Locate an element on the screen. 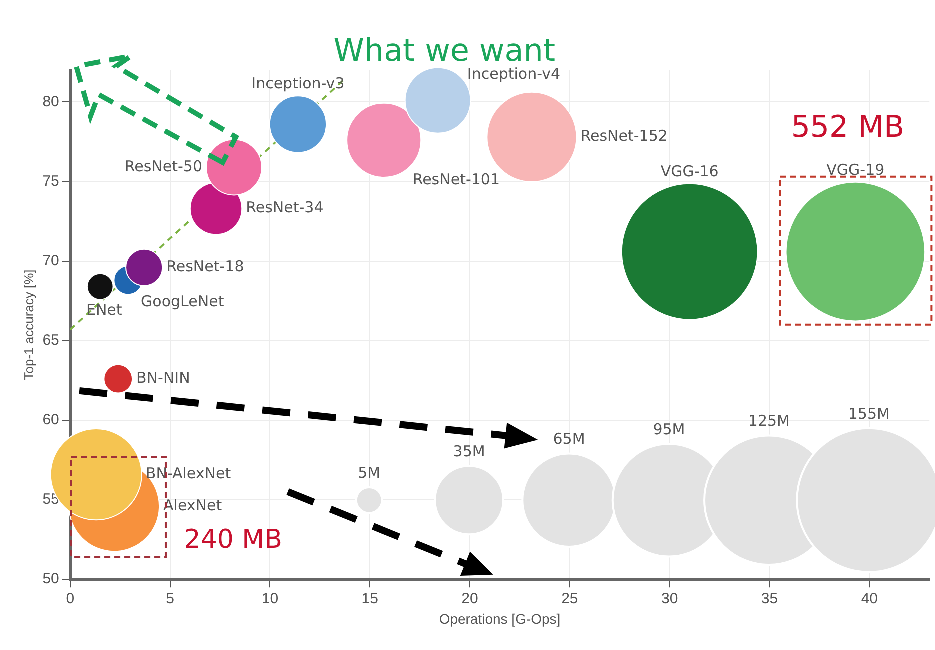  legend-label: 95M is located at coordinates (669, 429).